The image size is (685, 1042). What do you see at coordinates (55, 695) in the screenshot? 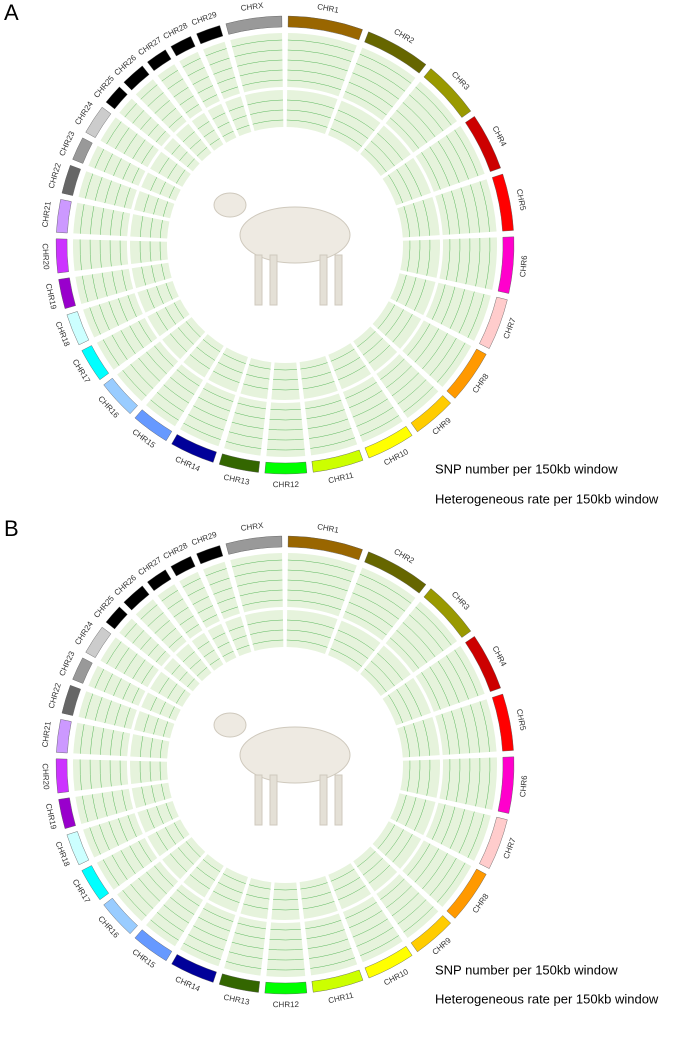
I see `chromosome-label: CHR22` at bounding box center [55, 695].